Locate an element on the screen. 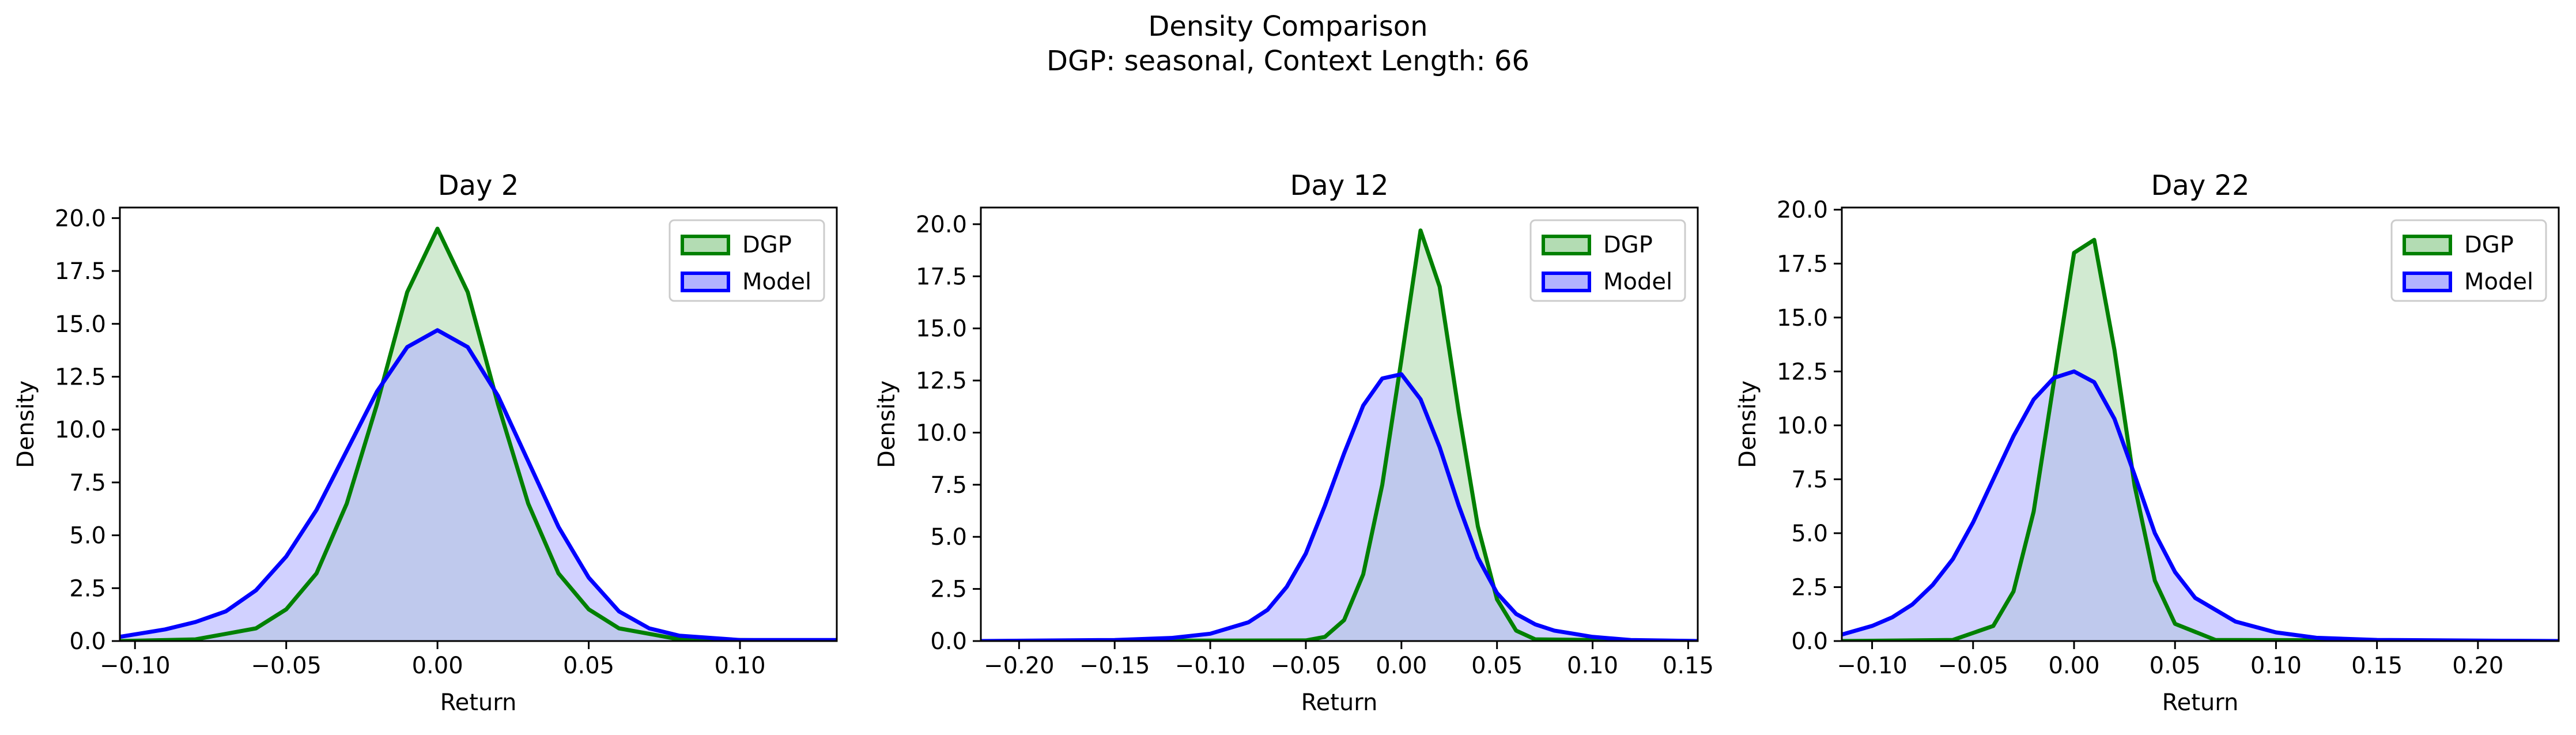 The width and height of the screenshot is (2576, 735). panel-title: Day 12 is located at coordinates (1339, 185).